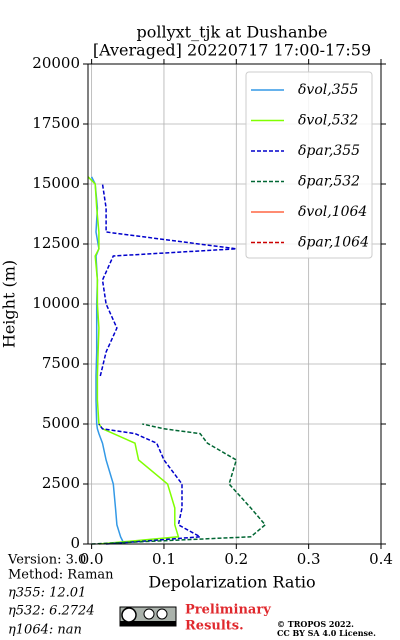 The height and width of the screenshot is (640, 400). I want to click on y-tick-label: 5000, so click(61, 423).